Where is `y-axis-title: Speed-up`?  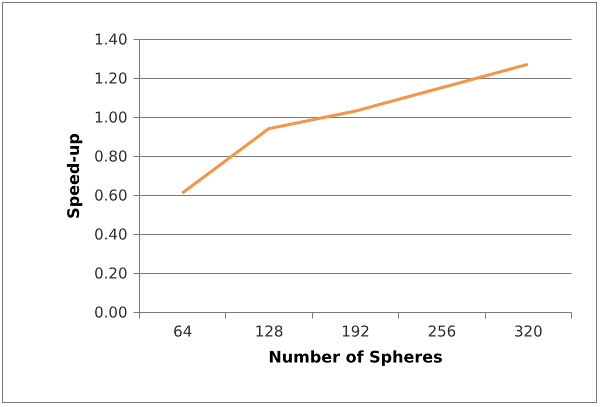
y-axis-title: Speed-up is located at coordinates (74, 176).